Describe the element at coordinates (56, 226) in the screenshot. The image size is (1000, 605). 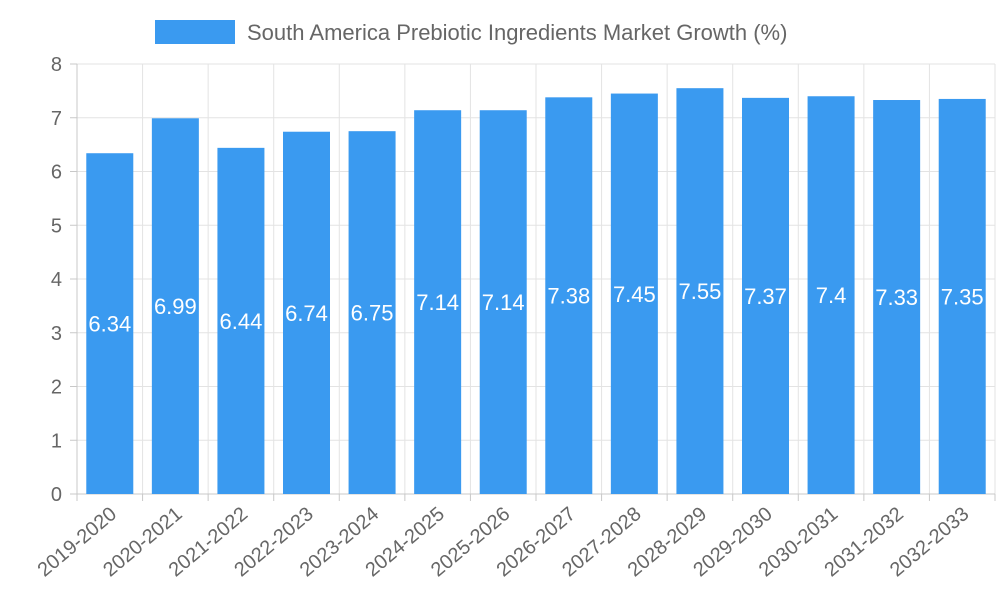
I see `y-tick-label: 5` at that location.